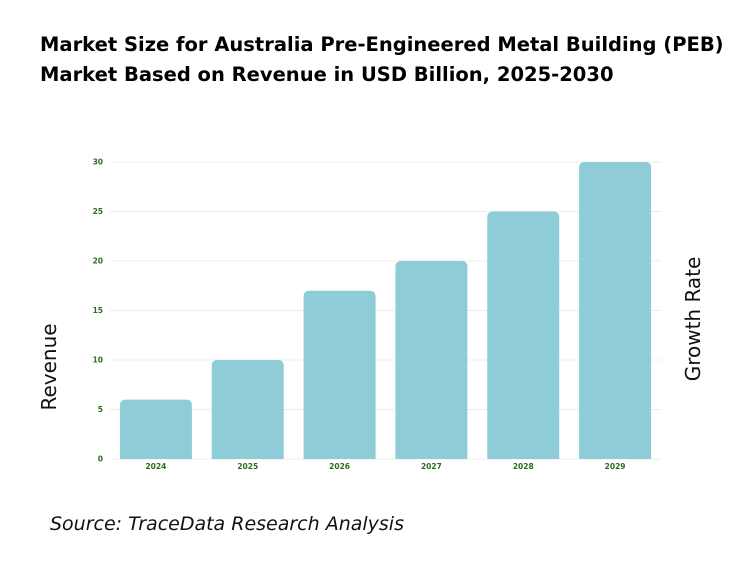 The width and height of the screenshot is (753, 564). What do you see at coordinates (155, 466) in the screenshot?
I see `x-tick-label-2024: 2024` at bounding box center [155, 466].